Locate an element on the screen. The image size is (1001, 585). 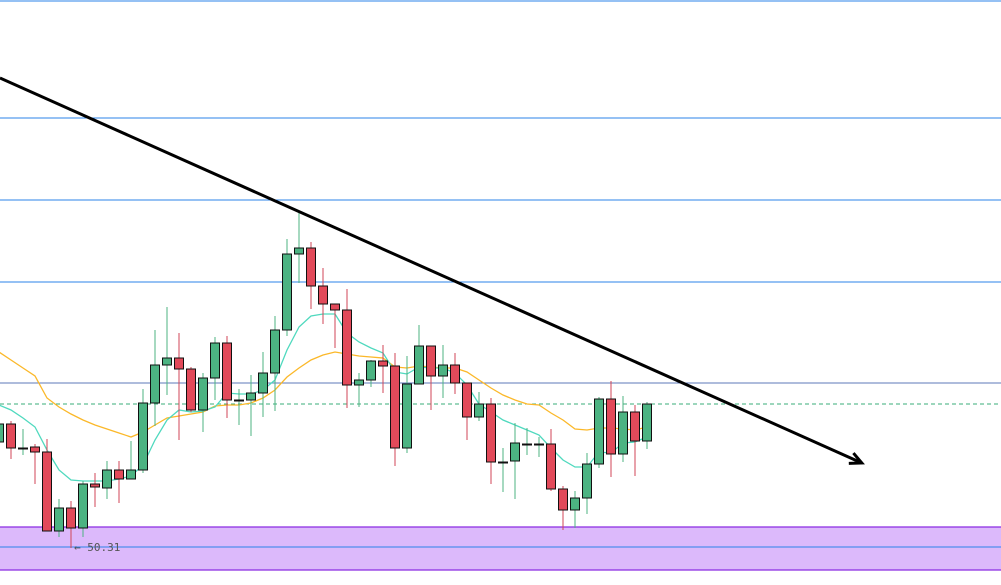
trendline-arrow-head-icon is located at coordinates (856, 458).